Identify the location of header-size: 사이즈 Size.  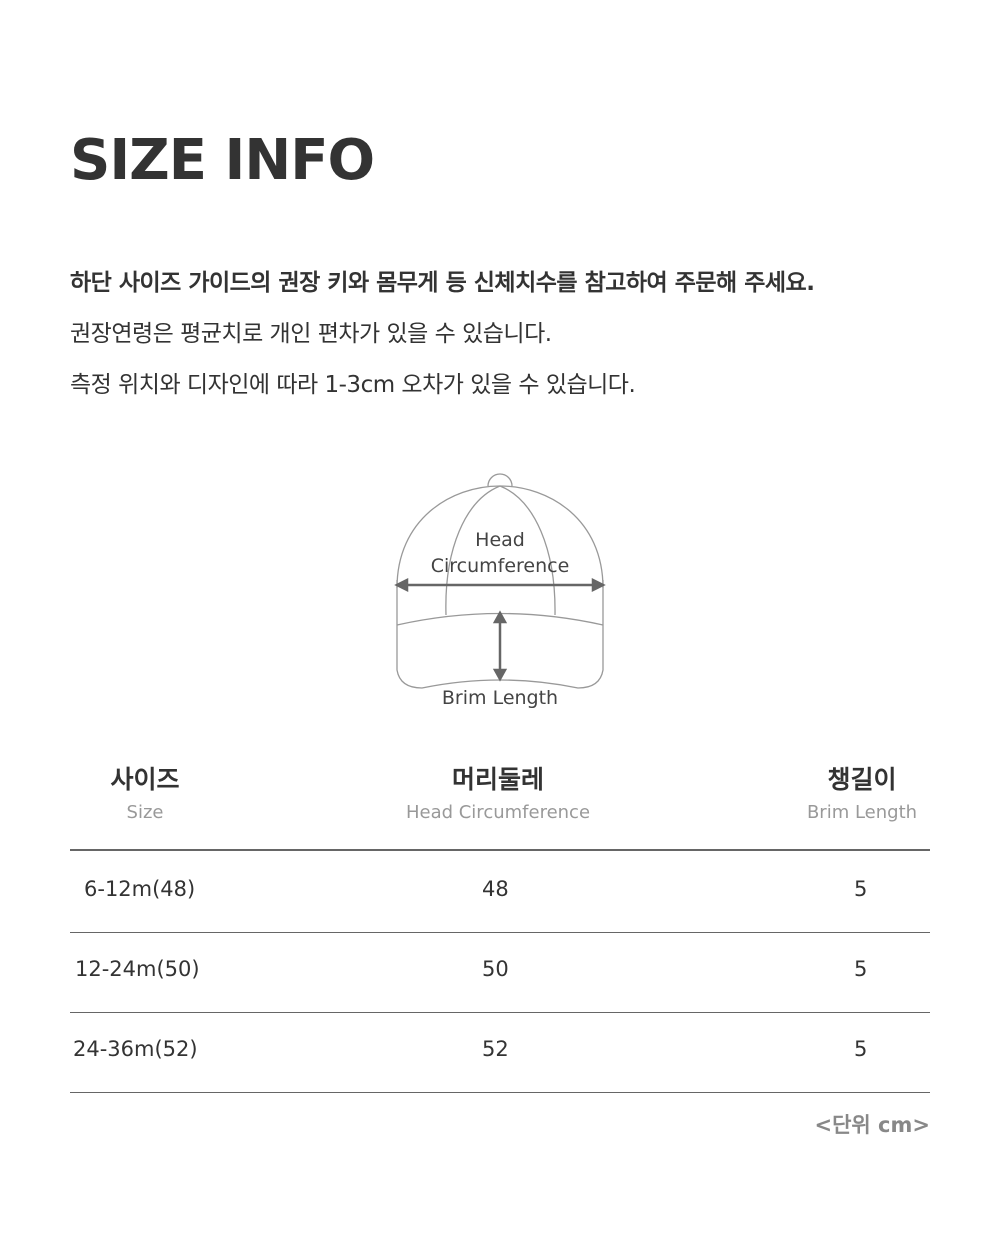
(145, 791).